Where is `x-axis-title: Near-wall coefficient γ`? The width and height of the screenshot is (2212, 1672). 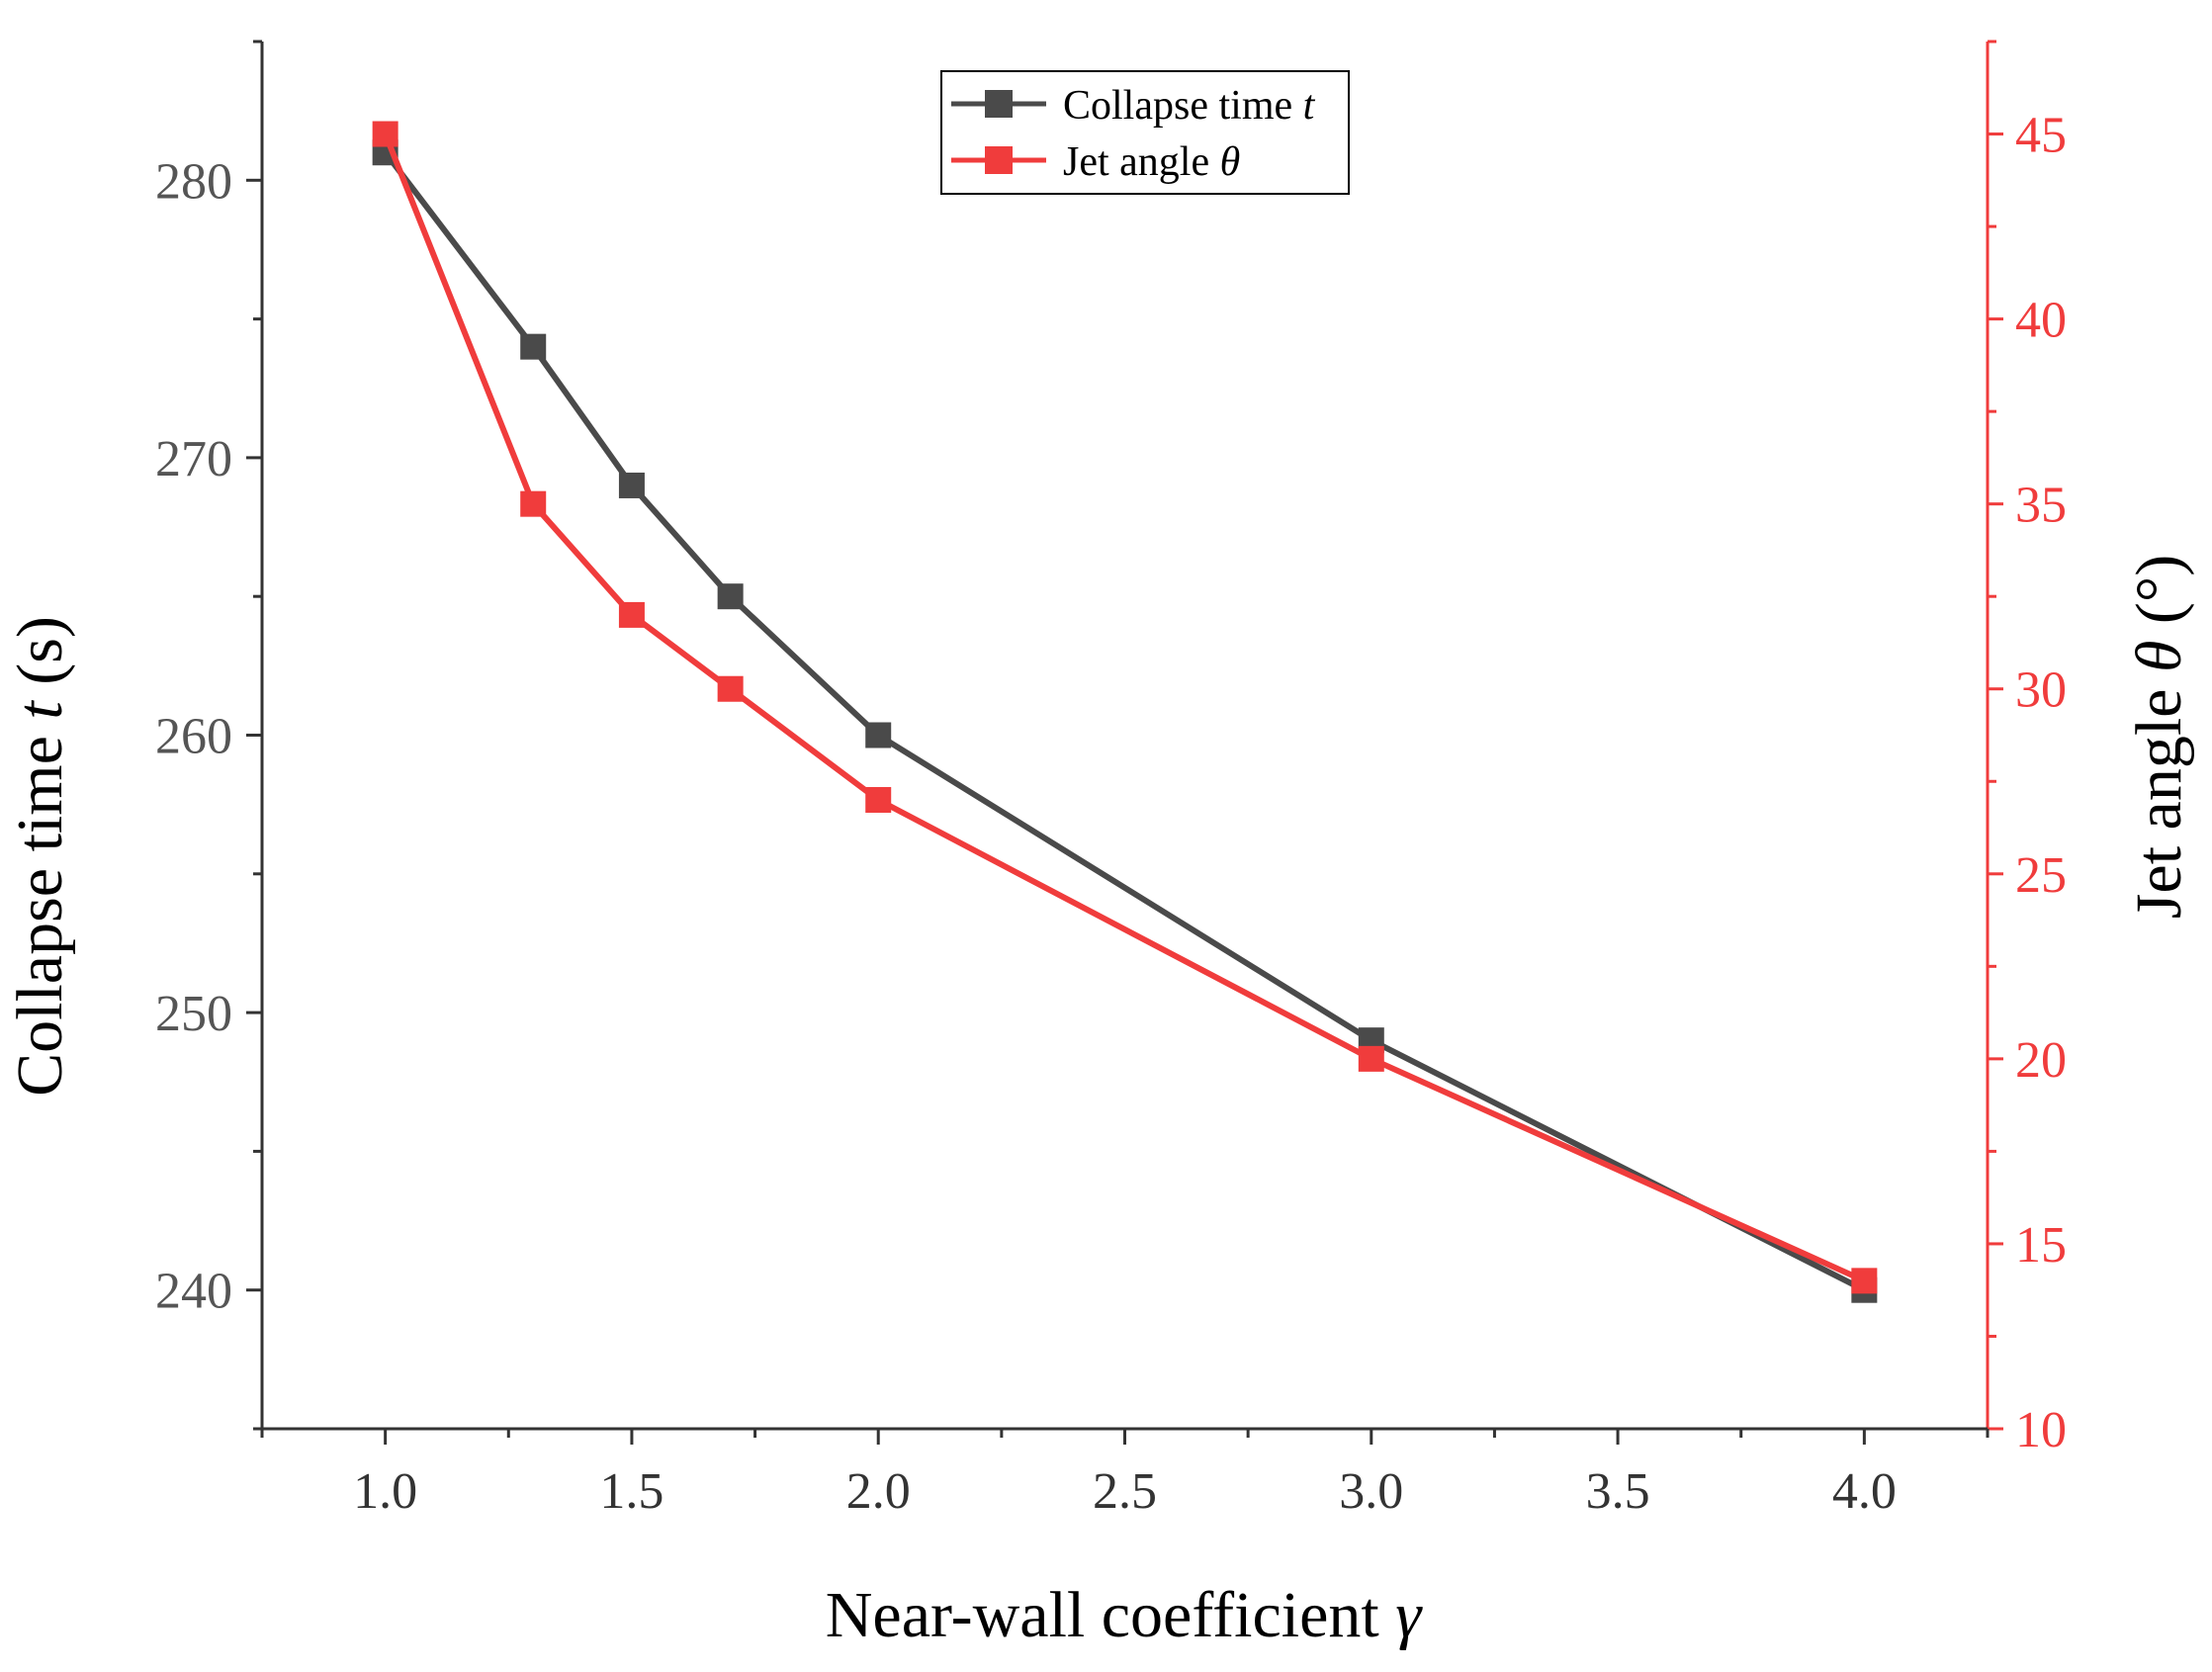
x-axis-title: Near-wall coefficient γ is located at coordinates (1125, 1615).